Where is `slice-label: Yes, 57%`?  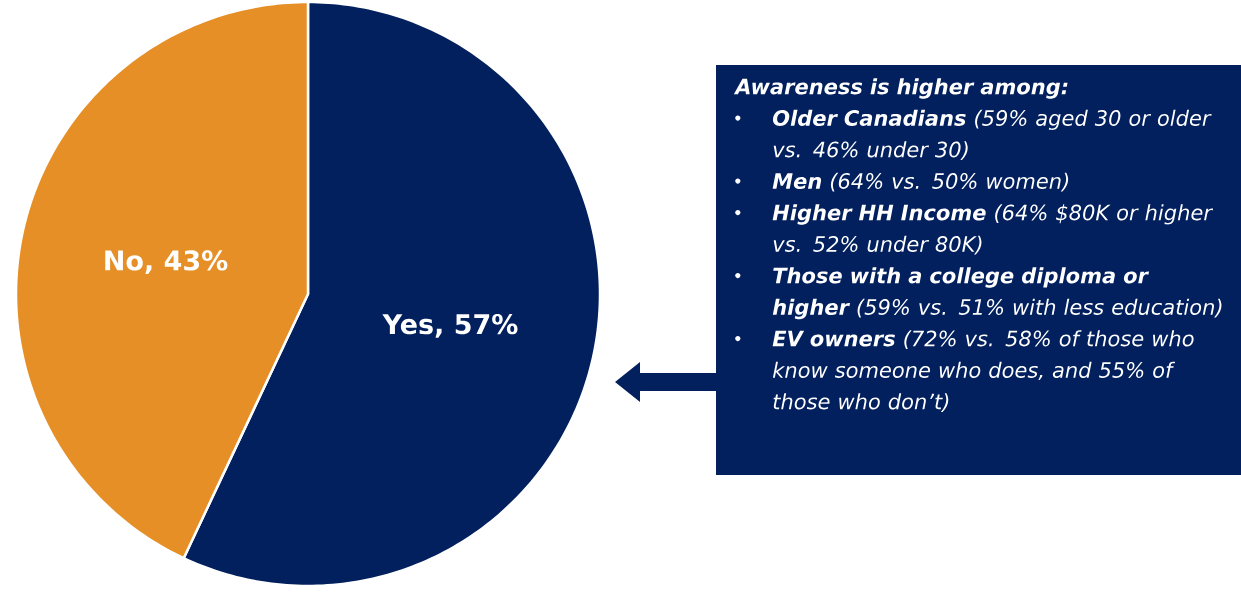
slice-label: Yes, 57% is located at coordinates (450, 325).